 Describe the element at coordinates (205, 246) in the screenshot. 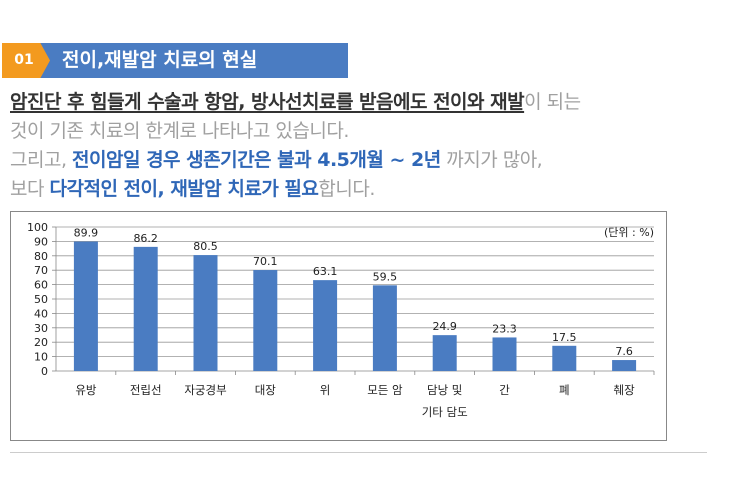

I see `data-label: 80.5` at that location.